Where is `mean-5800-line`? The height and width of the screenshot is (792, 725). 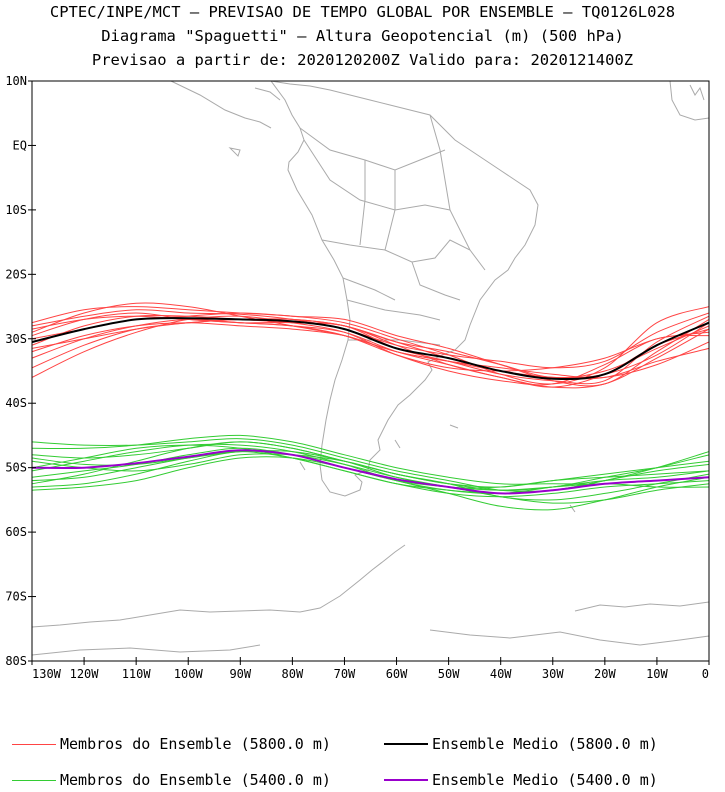
mean-5800-line is located at coordinates (370, 349).